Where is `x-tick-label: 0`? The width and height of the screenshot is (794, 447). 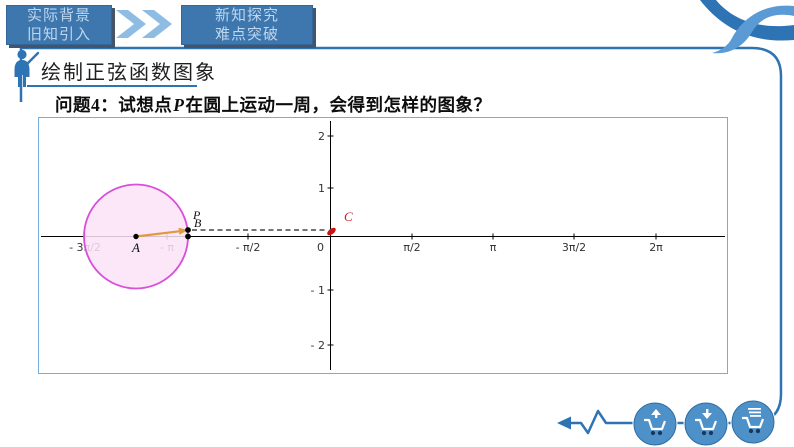 x-tick-label: 0 is located at coordinates (320, 247).